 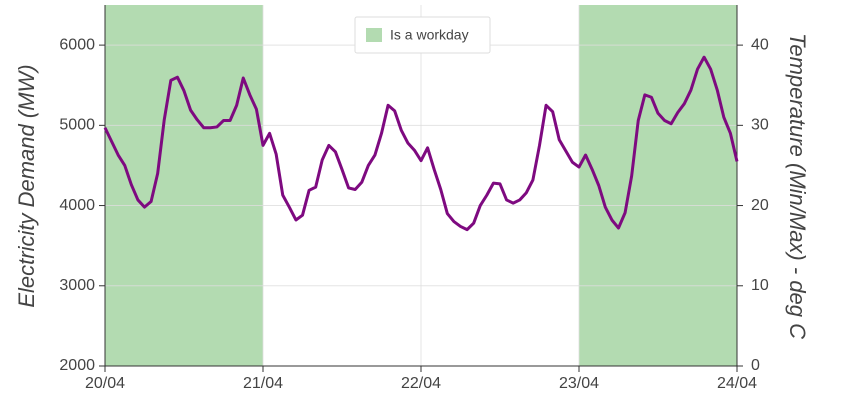 What do you see at coordinates (797, 186) in the screenshot?
I see `y2-axis-label: Temperature (Min/Max) - deg C` at bounding box center [797, 186].